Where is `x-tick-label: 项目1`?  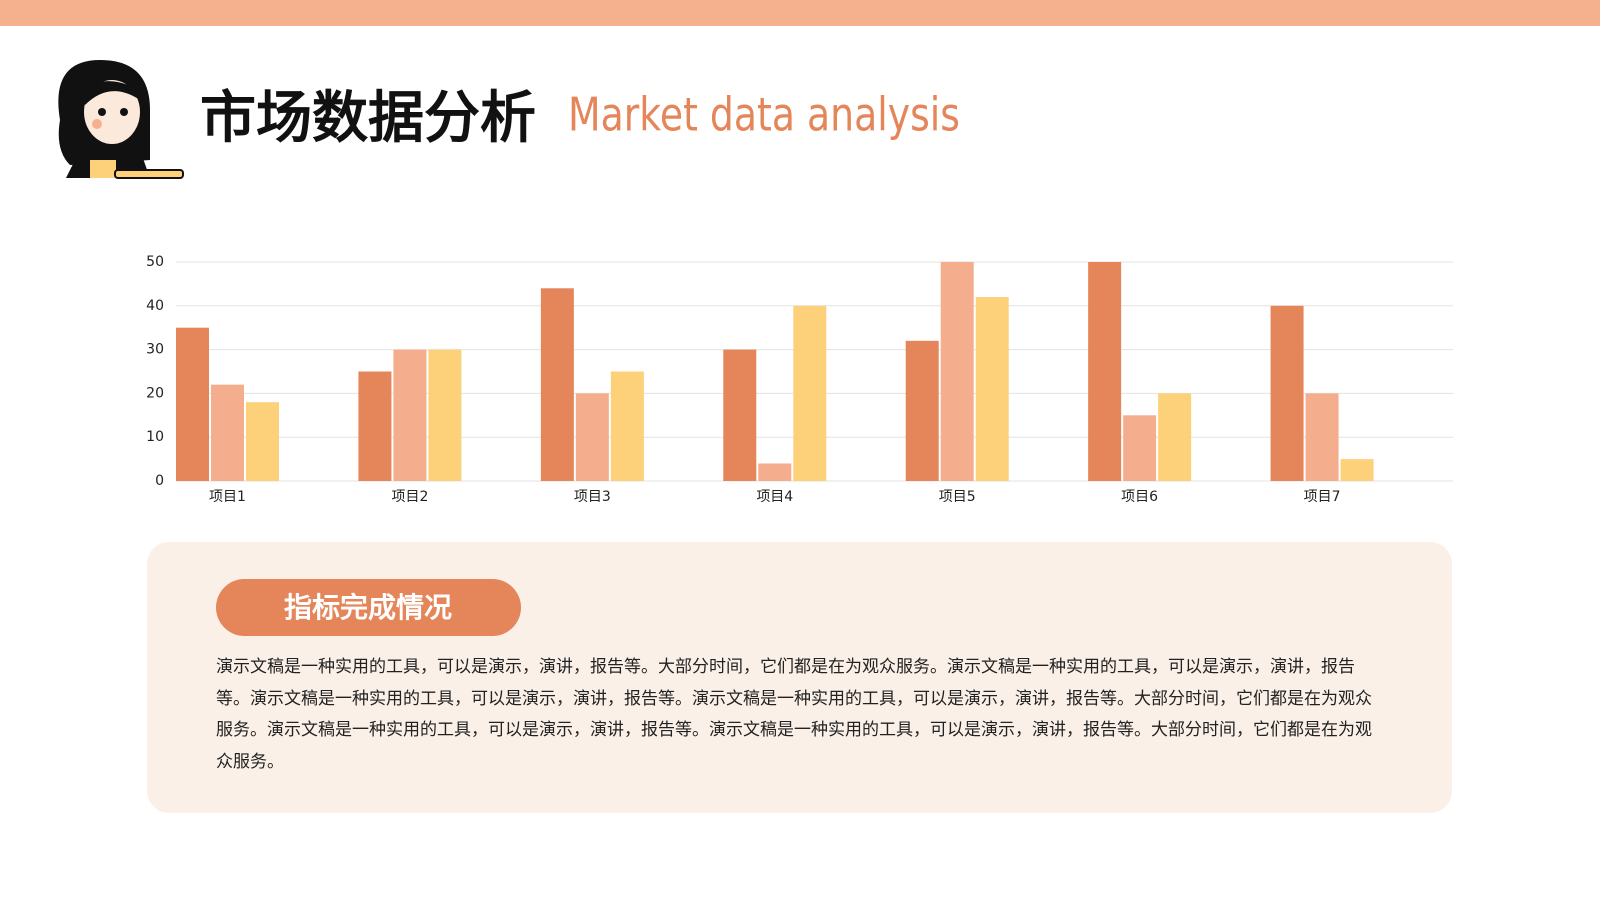 x-tick-label: 项目1 is located at coordinates (227, 497).